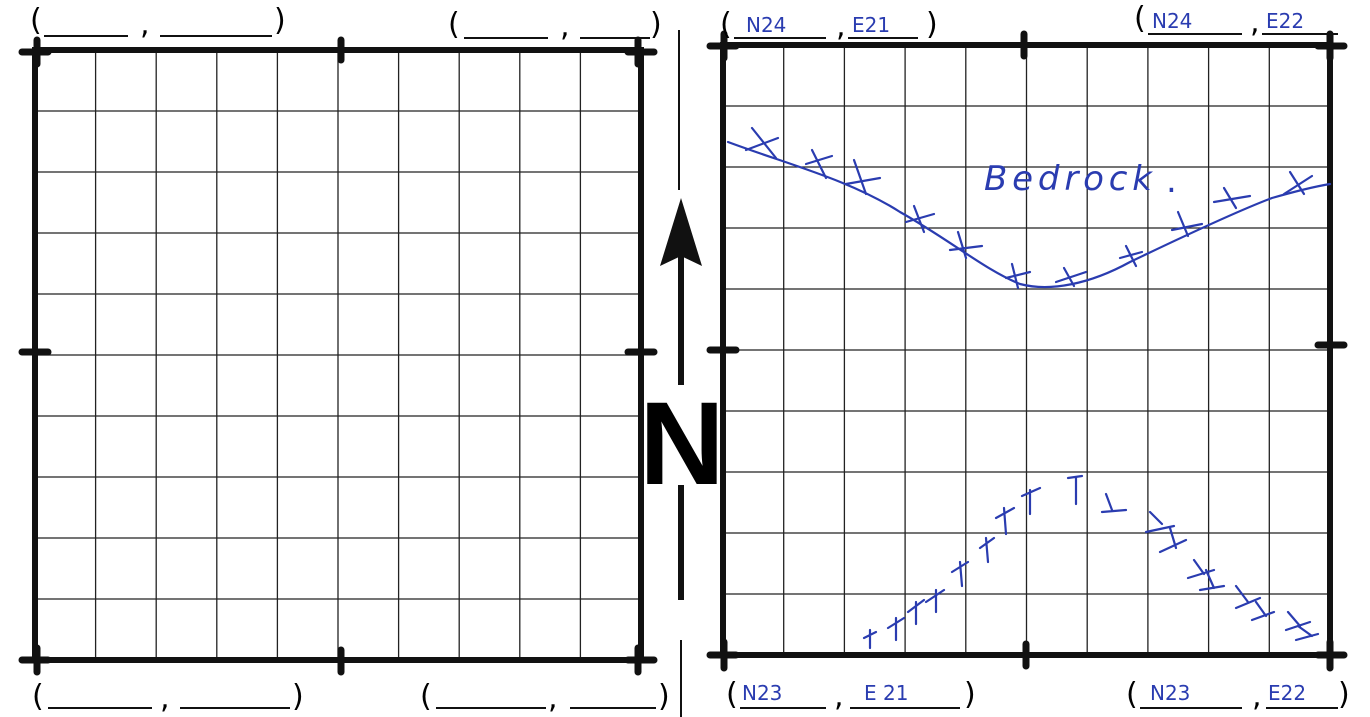 Image resolution: width=1370 pixels, height=717 pixels. What do you see at coordinates (829, 25) in the screenshot?
I see `filled-coord-top-left: ( , ) N24 E21` at bounding box center [829, 25].